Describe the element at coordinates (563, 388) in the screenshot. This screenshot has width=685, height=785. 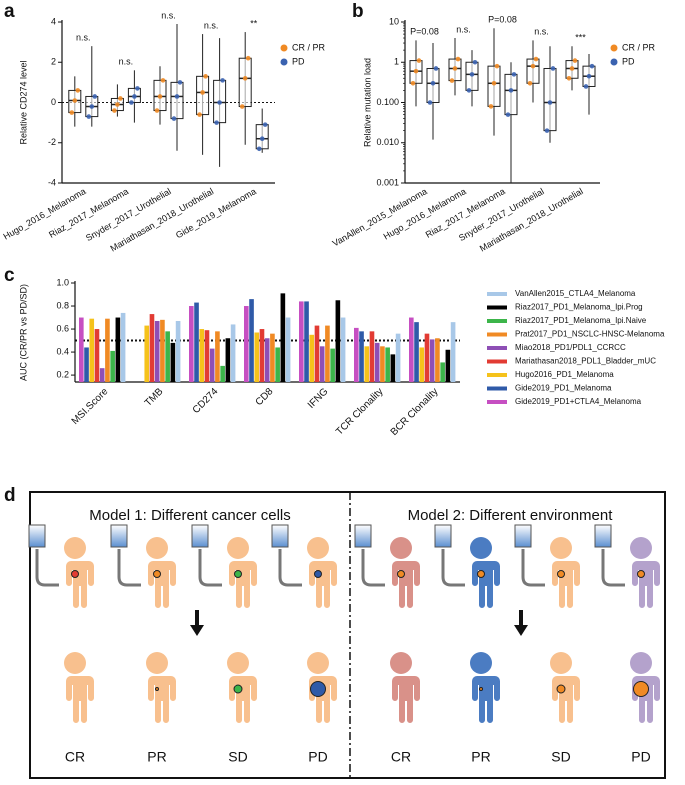
I see `legend-label: Gide2019_PD1_Melanoma` at that location.